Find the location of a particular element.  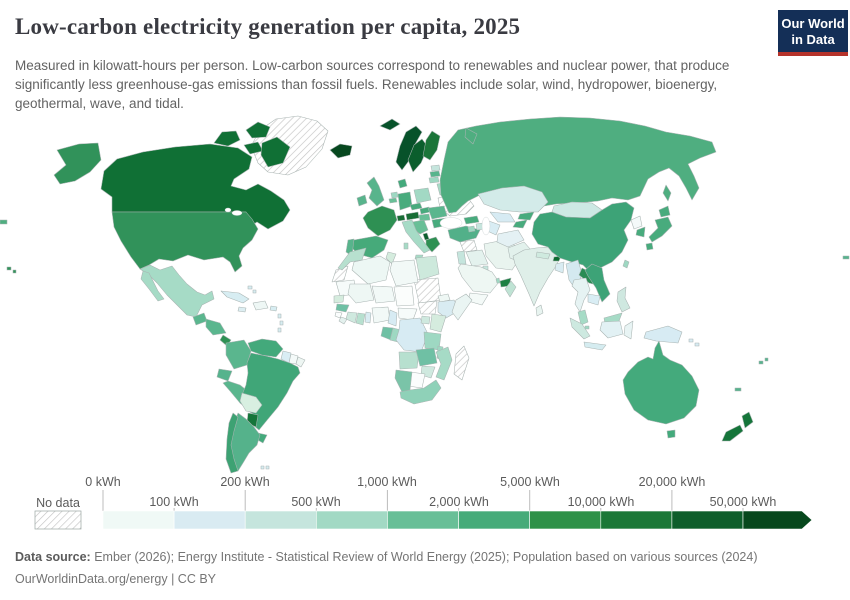

country-angola is located at coordinates (409, 360).